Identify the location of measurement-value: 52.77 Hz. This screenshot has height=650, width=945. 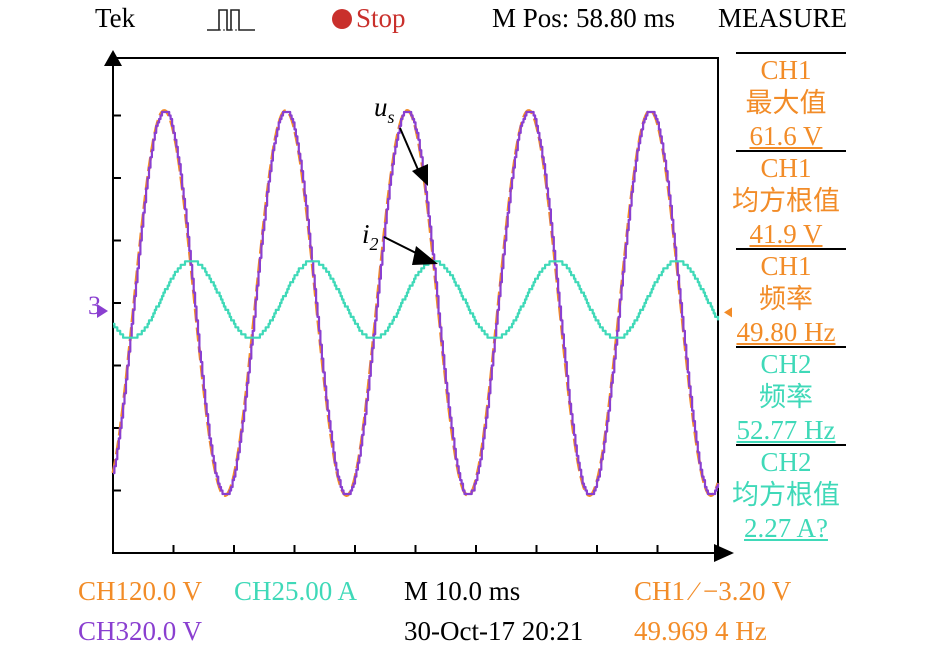
(786, 430).